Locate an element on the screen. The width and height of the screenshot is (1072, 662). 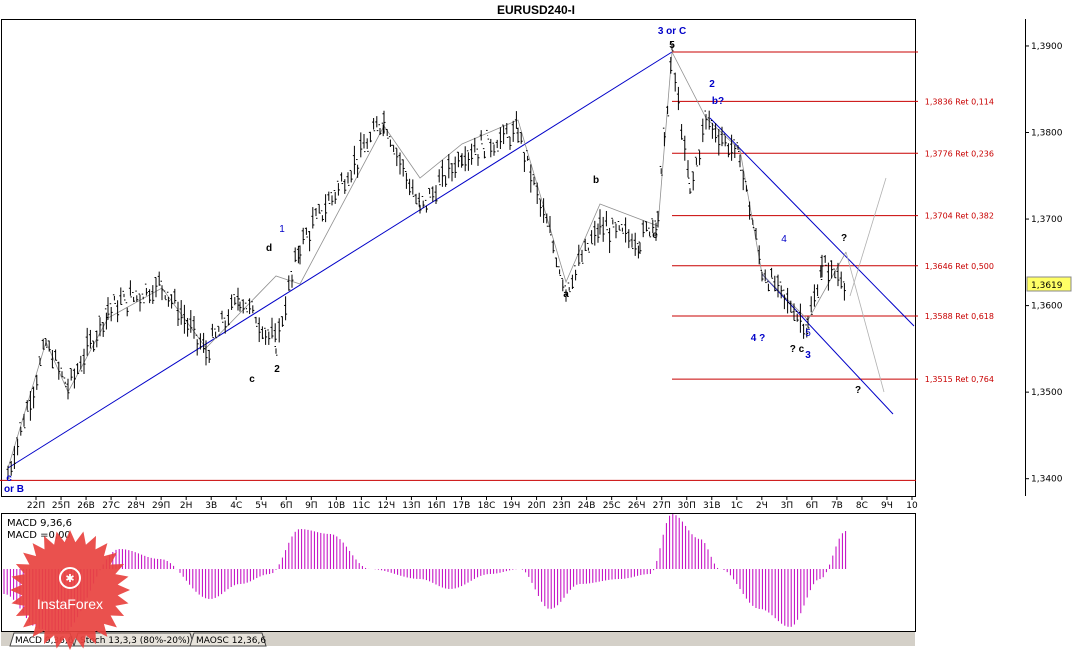
wave-label: a is located at coordinates (566, 294).